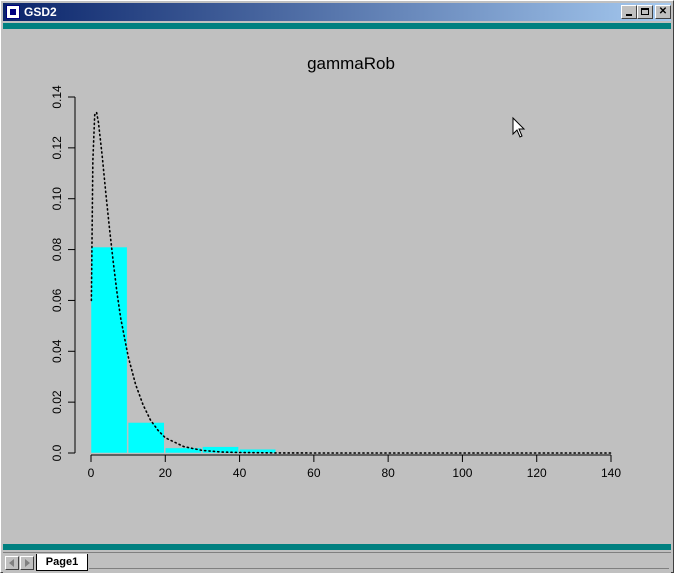  I want to click on y-tick-label-6: 0.12, so click(57, 148).